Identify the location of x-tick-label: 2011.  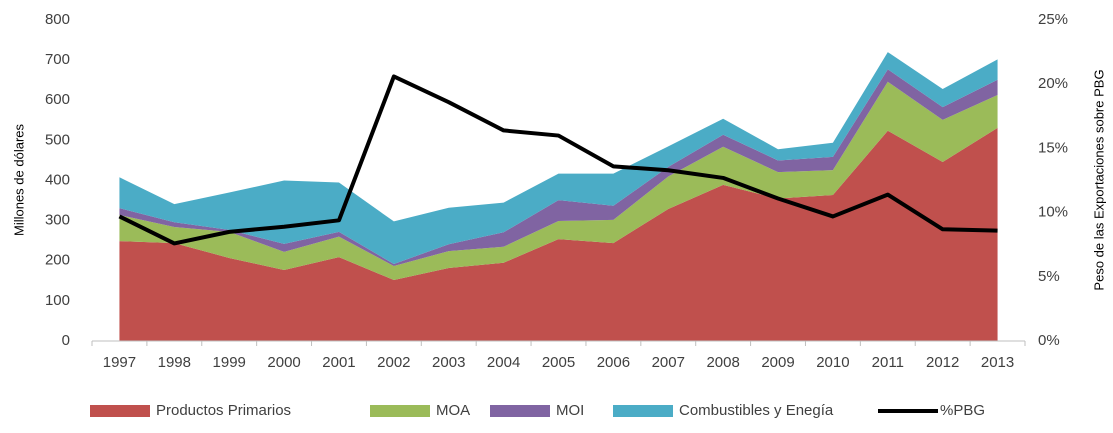
(888, 362).